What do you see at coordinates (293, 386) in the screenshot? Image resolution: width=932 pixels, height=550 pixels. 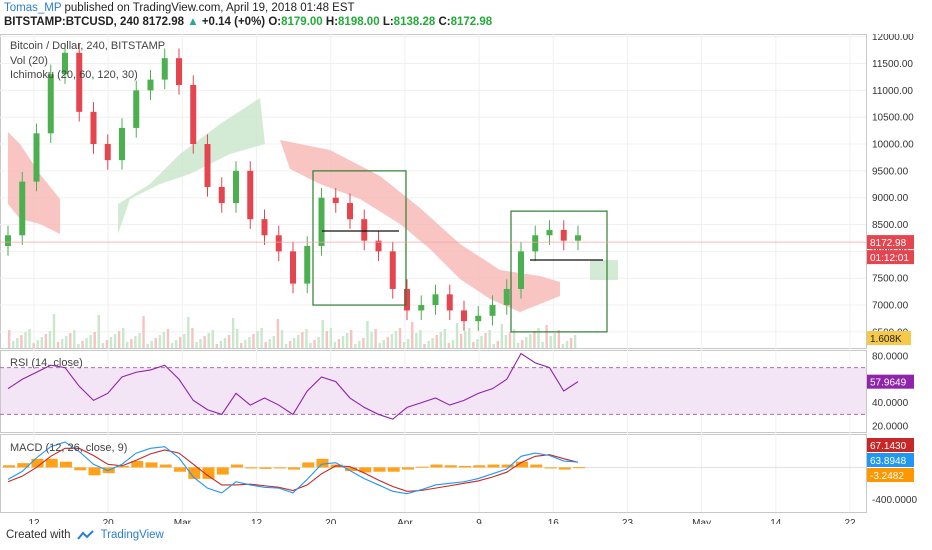 I see `rsi-line` at bounding box center [293, 386].